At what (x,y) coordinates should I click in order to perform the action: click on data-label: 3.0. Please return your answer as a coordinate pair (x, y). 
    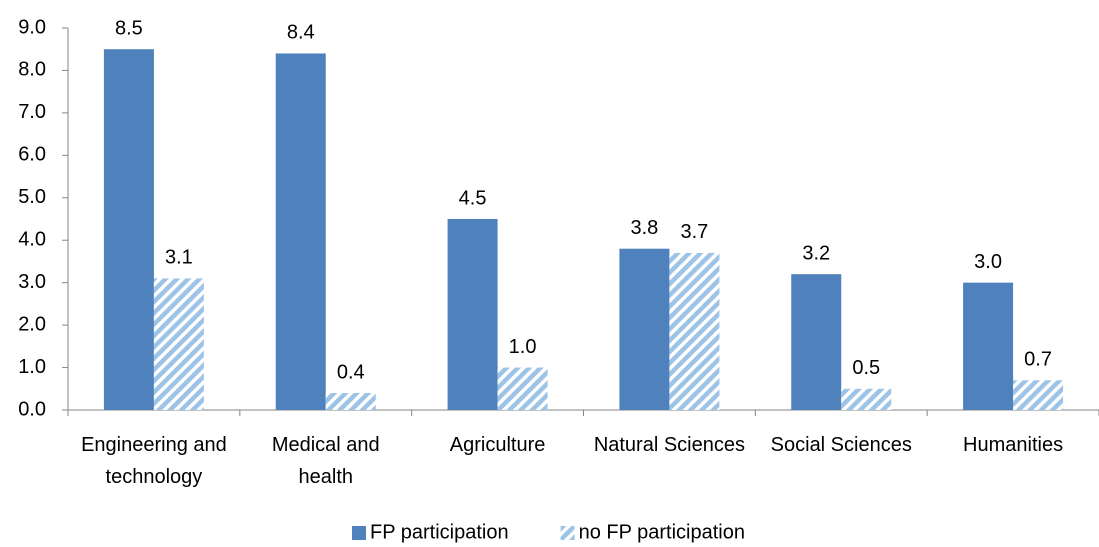
    Looking at the image, I should click on (988, 262).